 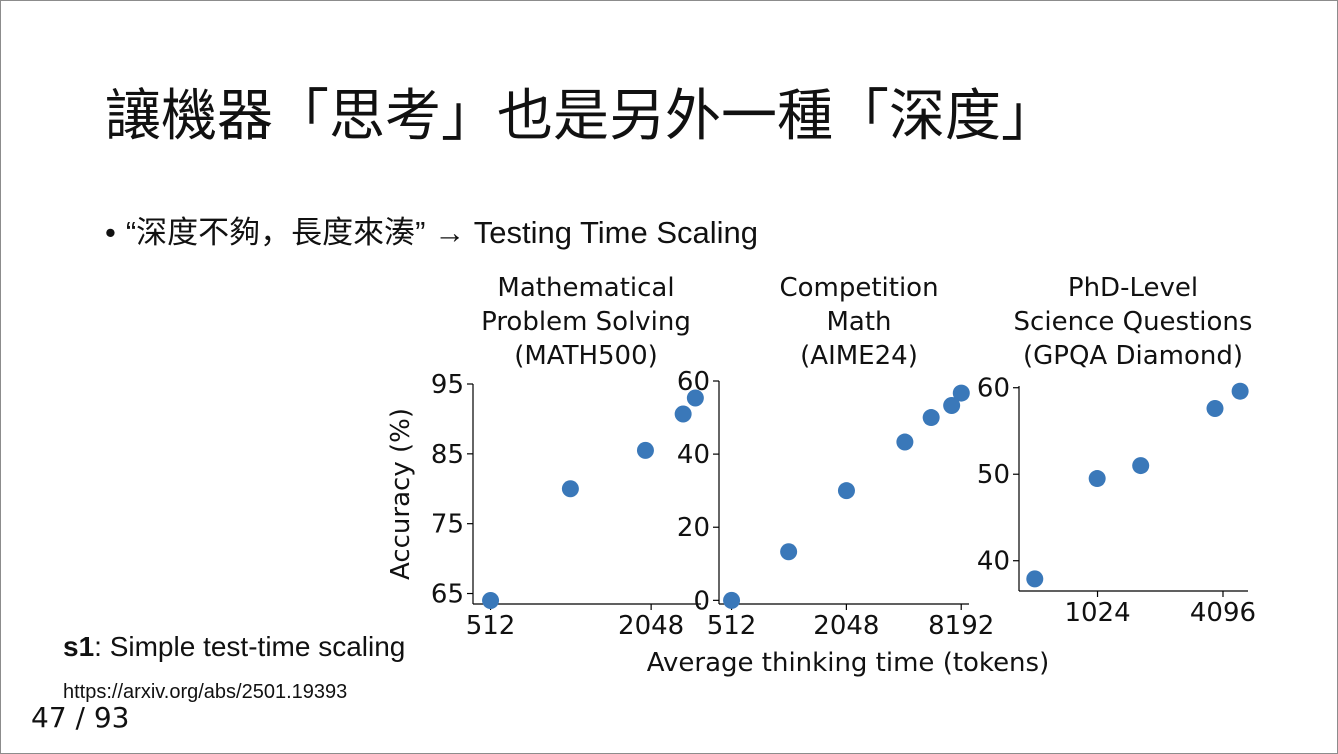 What do you see at coordinates (701, 601) in the screenshot?
I see `chart-2-y-tick-label: 0` at bounding box center [701, 601].